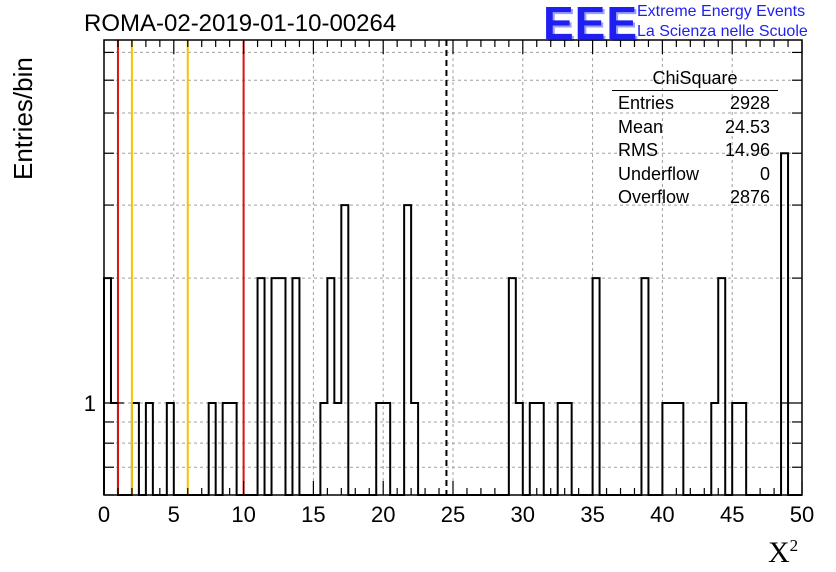 The image size is (836, 572). Describe the element at coordinates (646, 103) in the screenshot. I see `stats-label: Entries` at that location.